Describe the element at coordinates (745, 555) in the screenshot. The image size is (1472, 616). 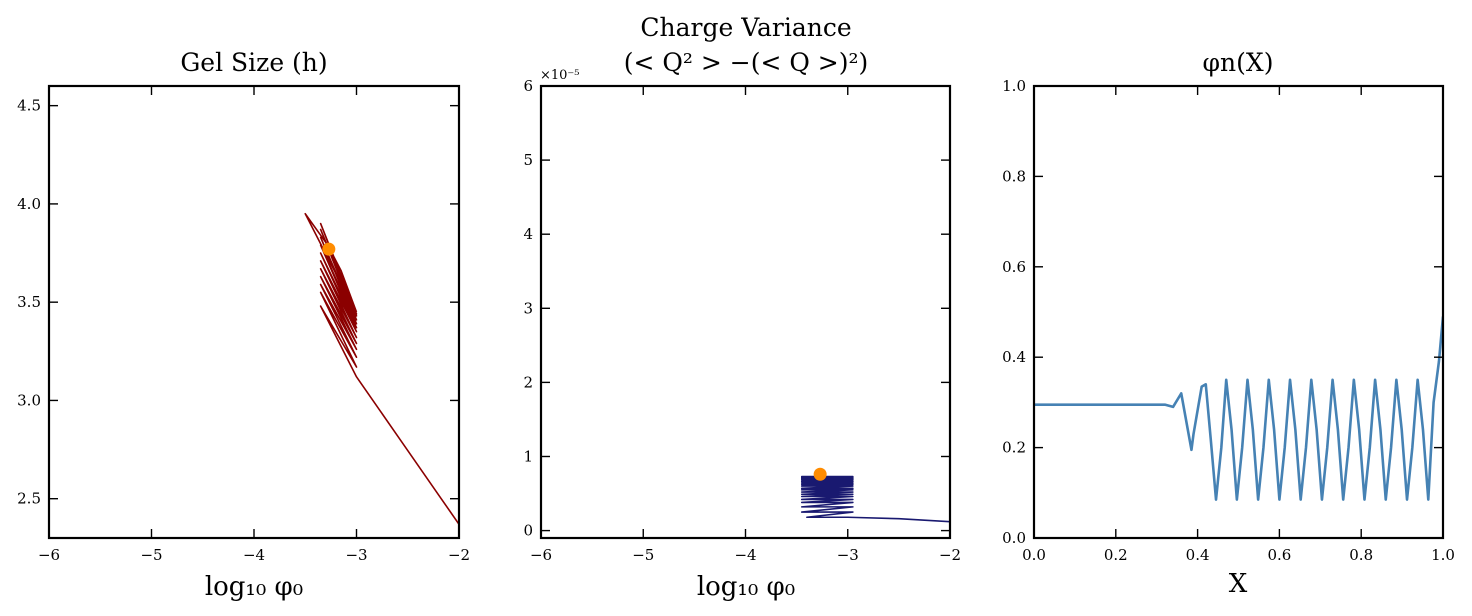
I see `charge-variance-xtick-label: −4` at that location.